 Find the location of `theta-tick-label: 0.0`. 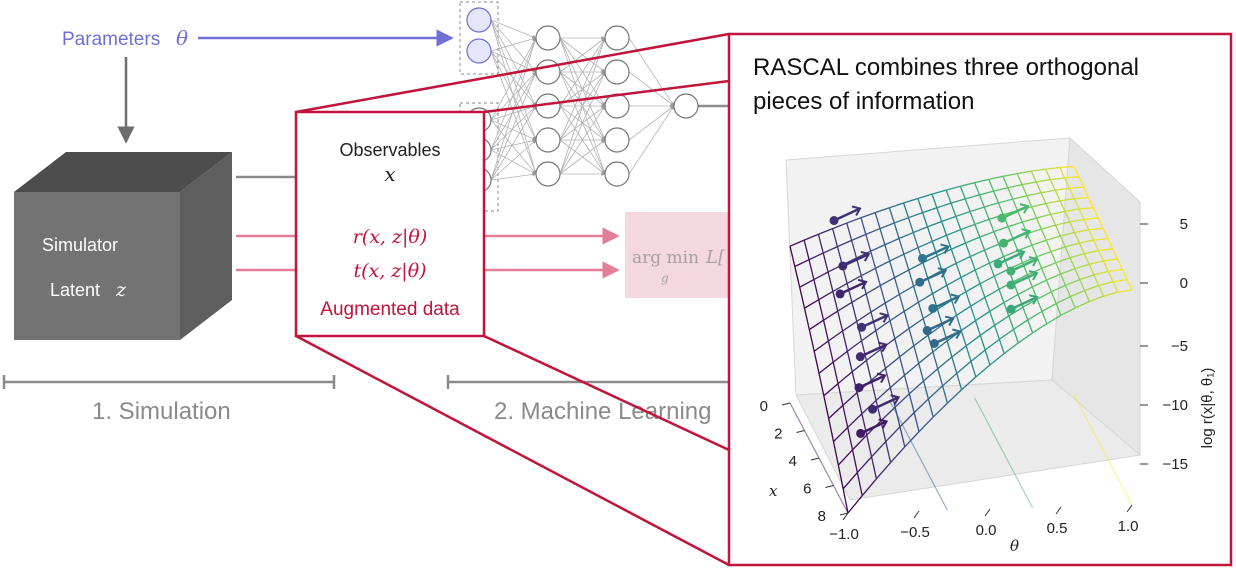

theta-tick-label: 0.0 is located at coordinates (986, 530).